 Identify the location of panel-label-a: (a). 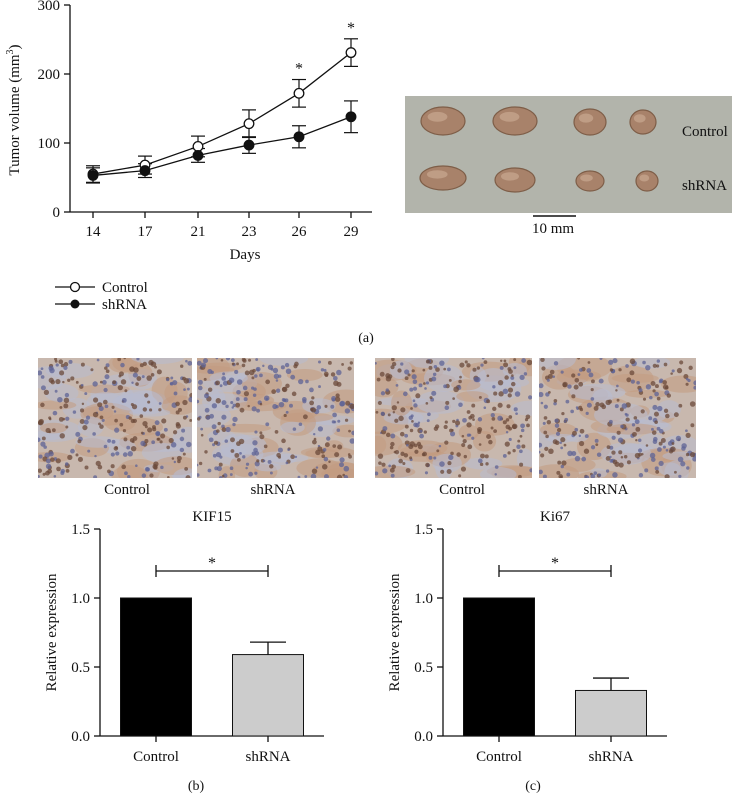
(366, 338).